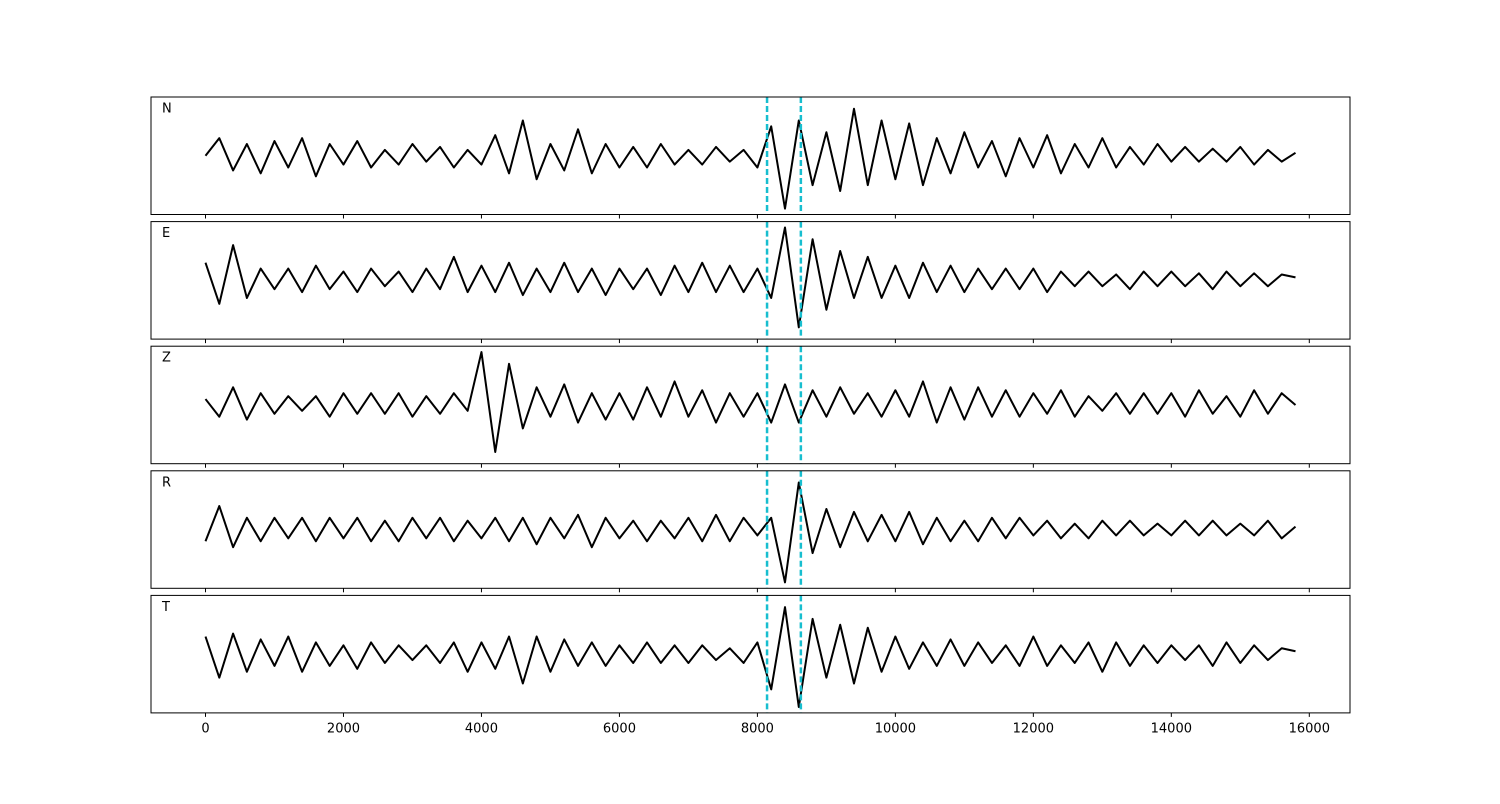 The image size is (1500, 804). I want to click on x-tick-label: 2000, so click(343, 728).